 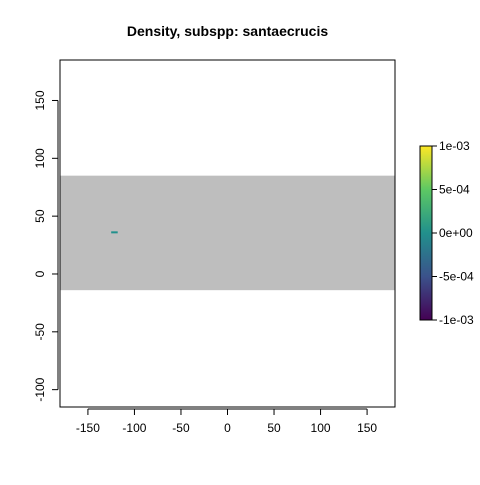 I want to click on y-tick-label: 0, so click(x=40, y=273).